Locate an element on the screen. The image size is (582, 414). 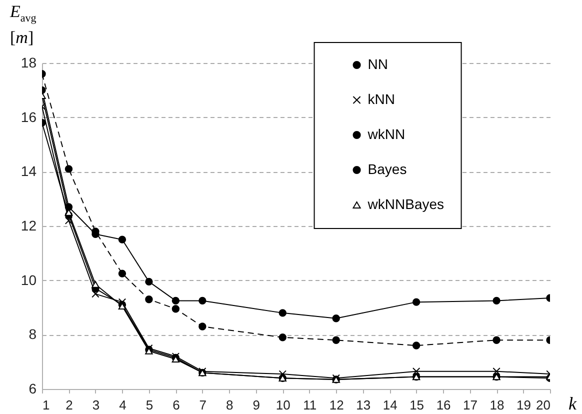
x-tick-label: 2 is located at coordinates (69, 405).